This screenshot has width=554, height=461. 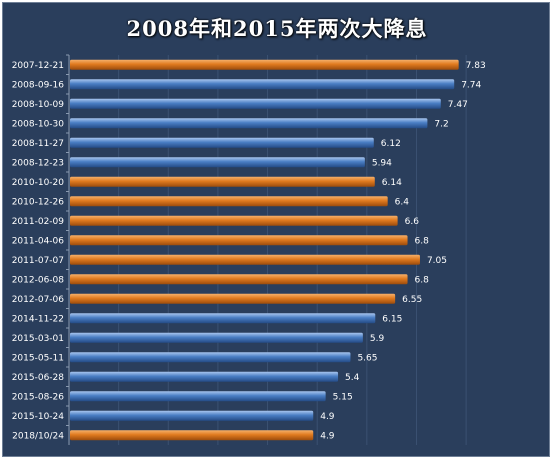 What do you see at coordinates (437, 261) in the screenshot?
I see `value-label: 7.05` at bounding box center [437, 261].